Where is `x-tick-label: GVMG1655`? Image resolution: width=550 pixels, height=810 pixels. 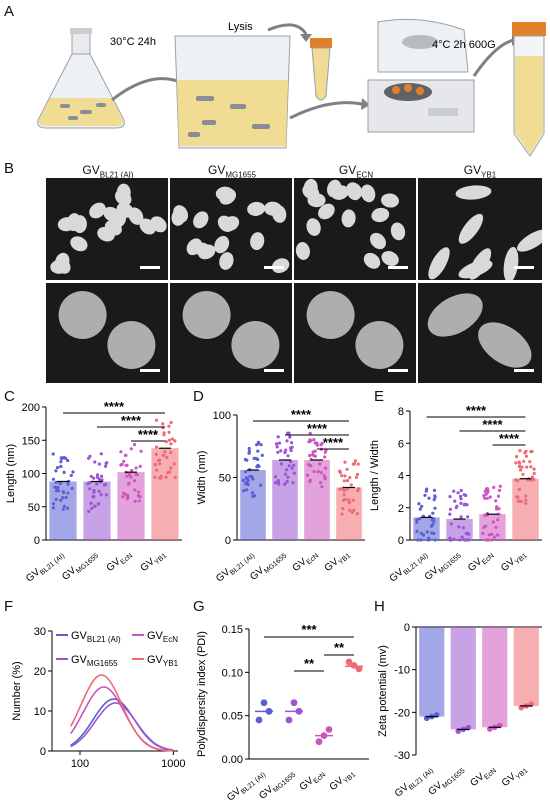 x-tick-label: GVMG1655 is located at coordinates (446, 781).